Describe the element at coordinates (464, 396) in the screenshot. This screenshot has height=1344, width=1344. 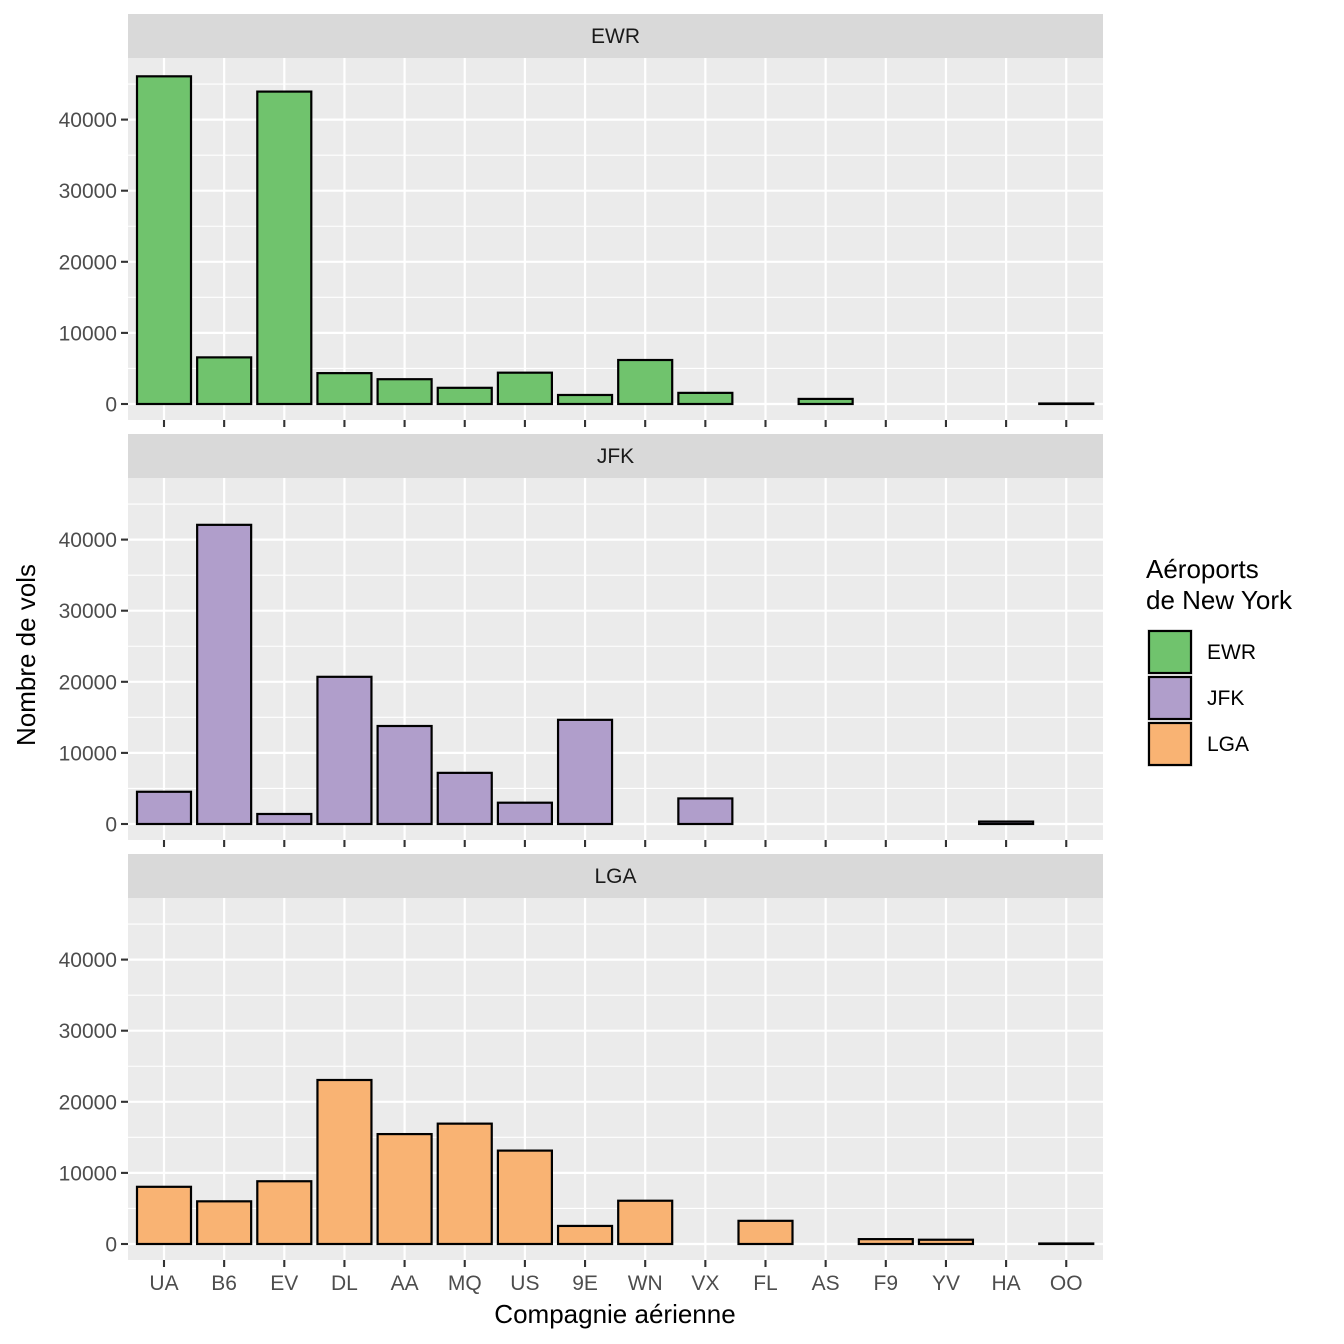
I see `bar-ewr-mq` at that location.